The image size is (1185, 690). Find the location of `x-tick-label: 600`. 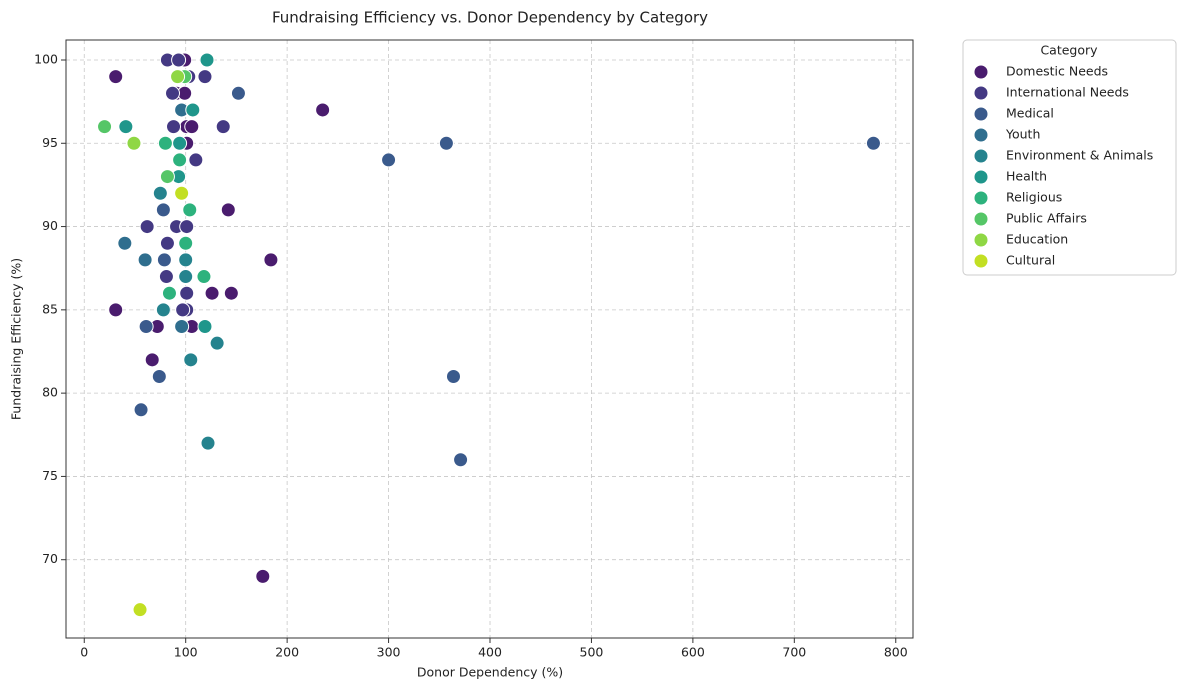

x-tick-label: 600 is located at coordinates (693, 652).